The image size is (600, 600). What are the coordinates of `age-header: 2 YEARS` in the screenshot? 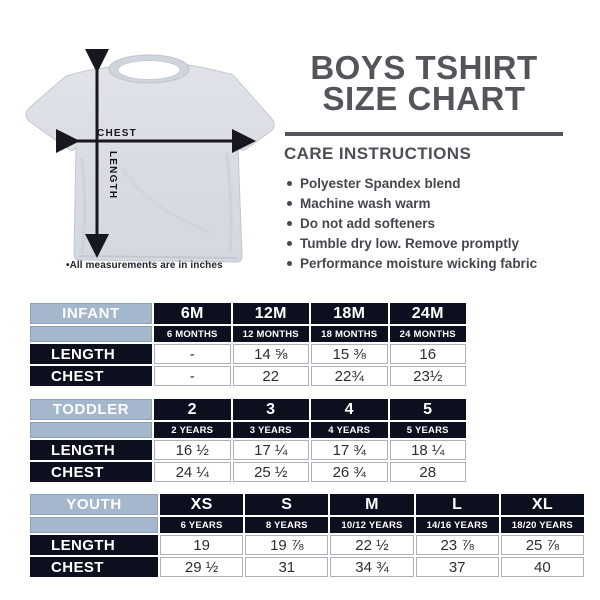 It's located at (192, 430).